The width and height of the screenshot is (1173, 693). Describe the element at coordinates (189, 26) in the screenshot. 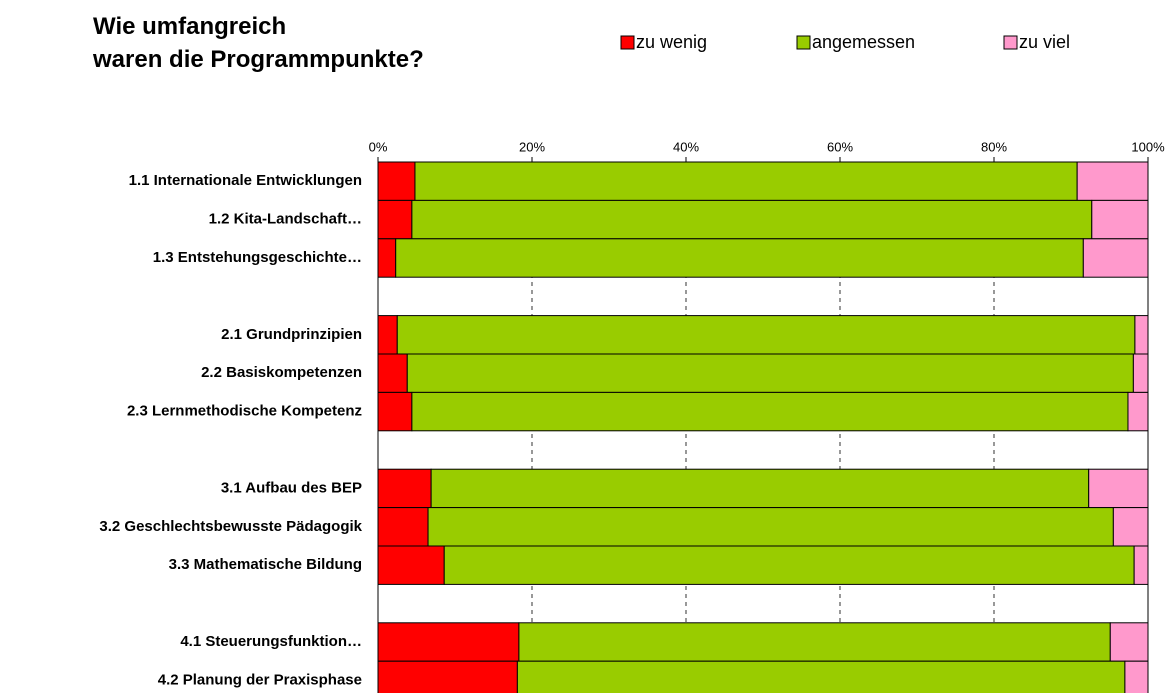

I see `chart-title: Wie umfangreich` at that location.